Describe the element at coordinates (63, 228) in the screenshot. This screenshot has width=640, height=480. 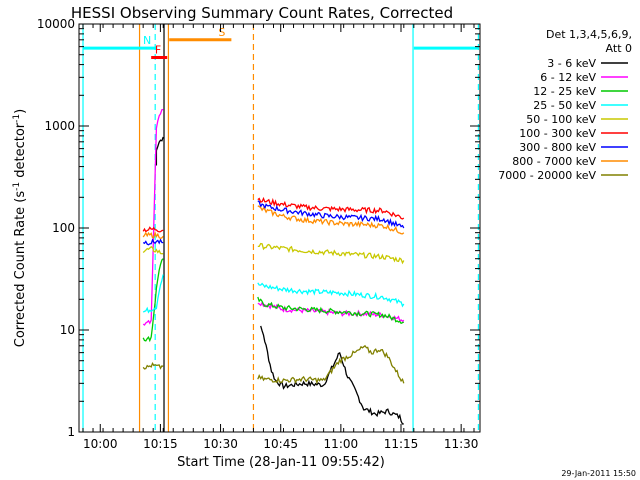
I see `y-tick-label: 100` at that location.